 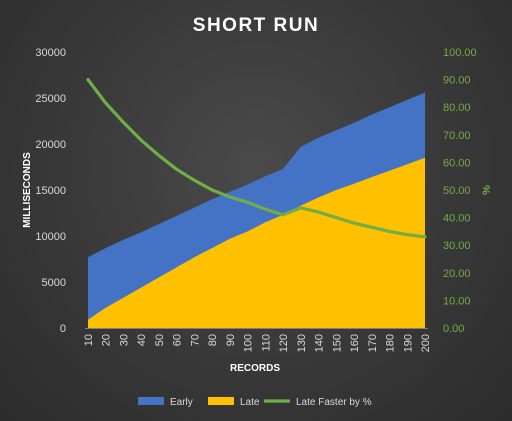 I want to click on x-tick-label: 40, so click(x=142, y=340).